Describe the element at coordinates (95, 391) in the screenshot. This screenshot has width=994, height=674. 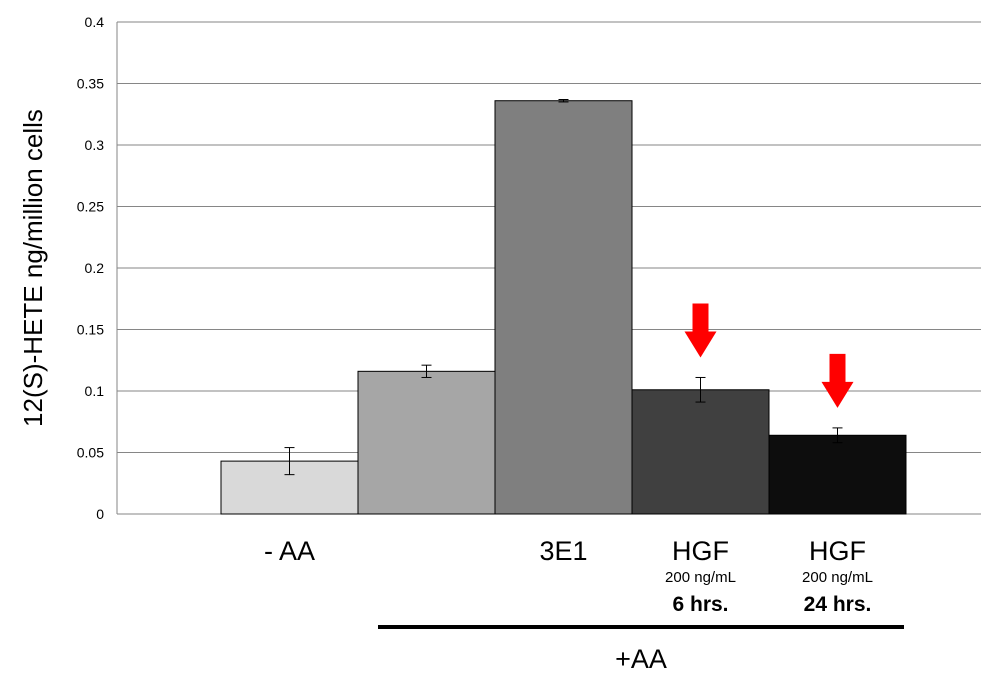
I see `y-tick-label: 0.1` at that location.